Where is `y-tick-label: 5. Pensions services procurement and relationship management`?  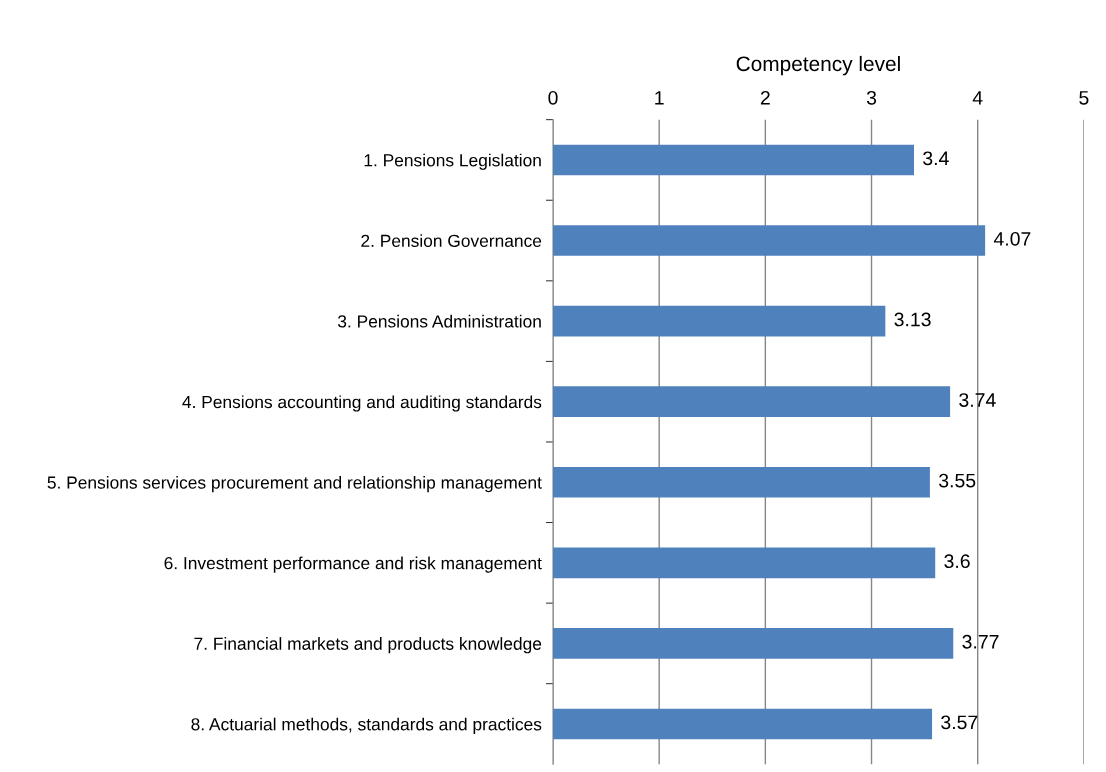 y-tick-label: 5. Pensions services procurement and relationship management is located at coordinates (294, 484).